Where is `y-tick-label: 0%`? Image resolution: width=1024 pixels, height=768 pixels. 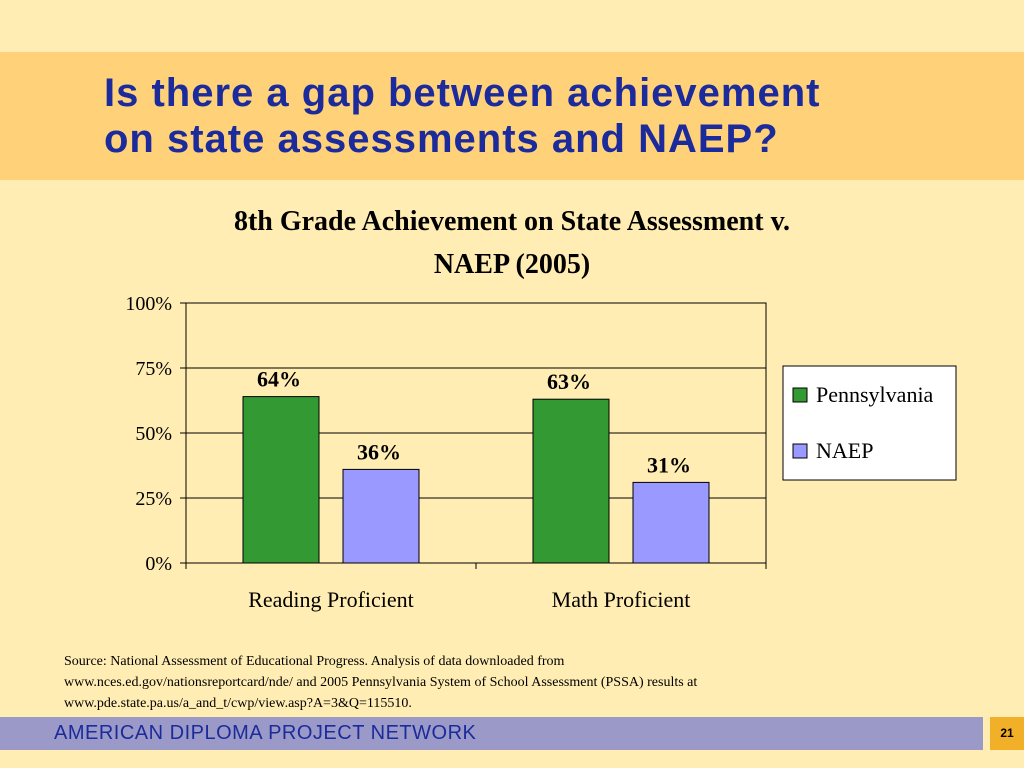 y-tick-label: 0% is located at coordinates (158, 564).